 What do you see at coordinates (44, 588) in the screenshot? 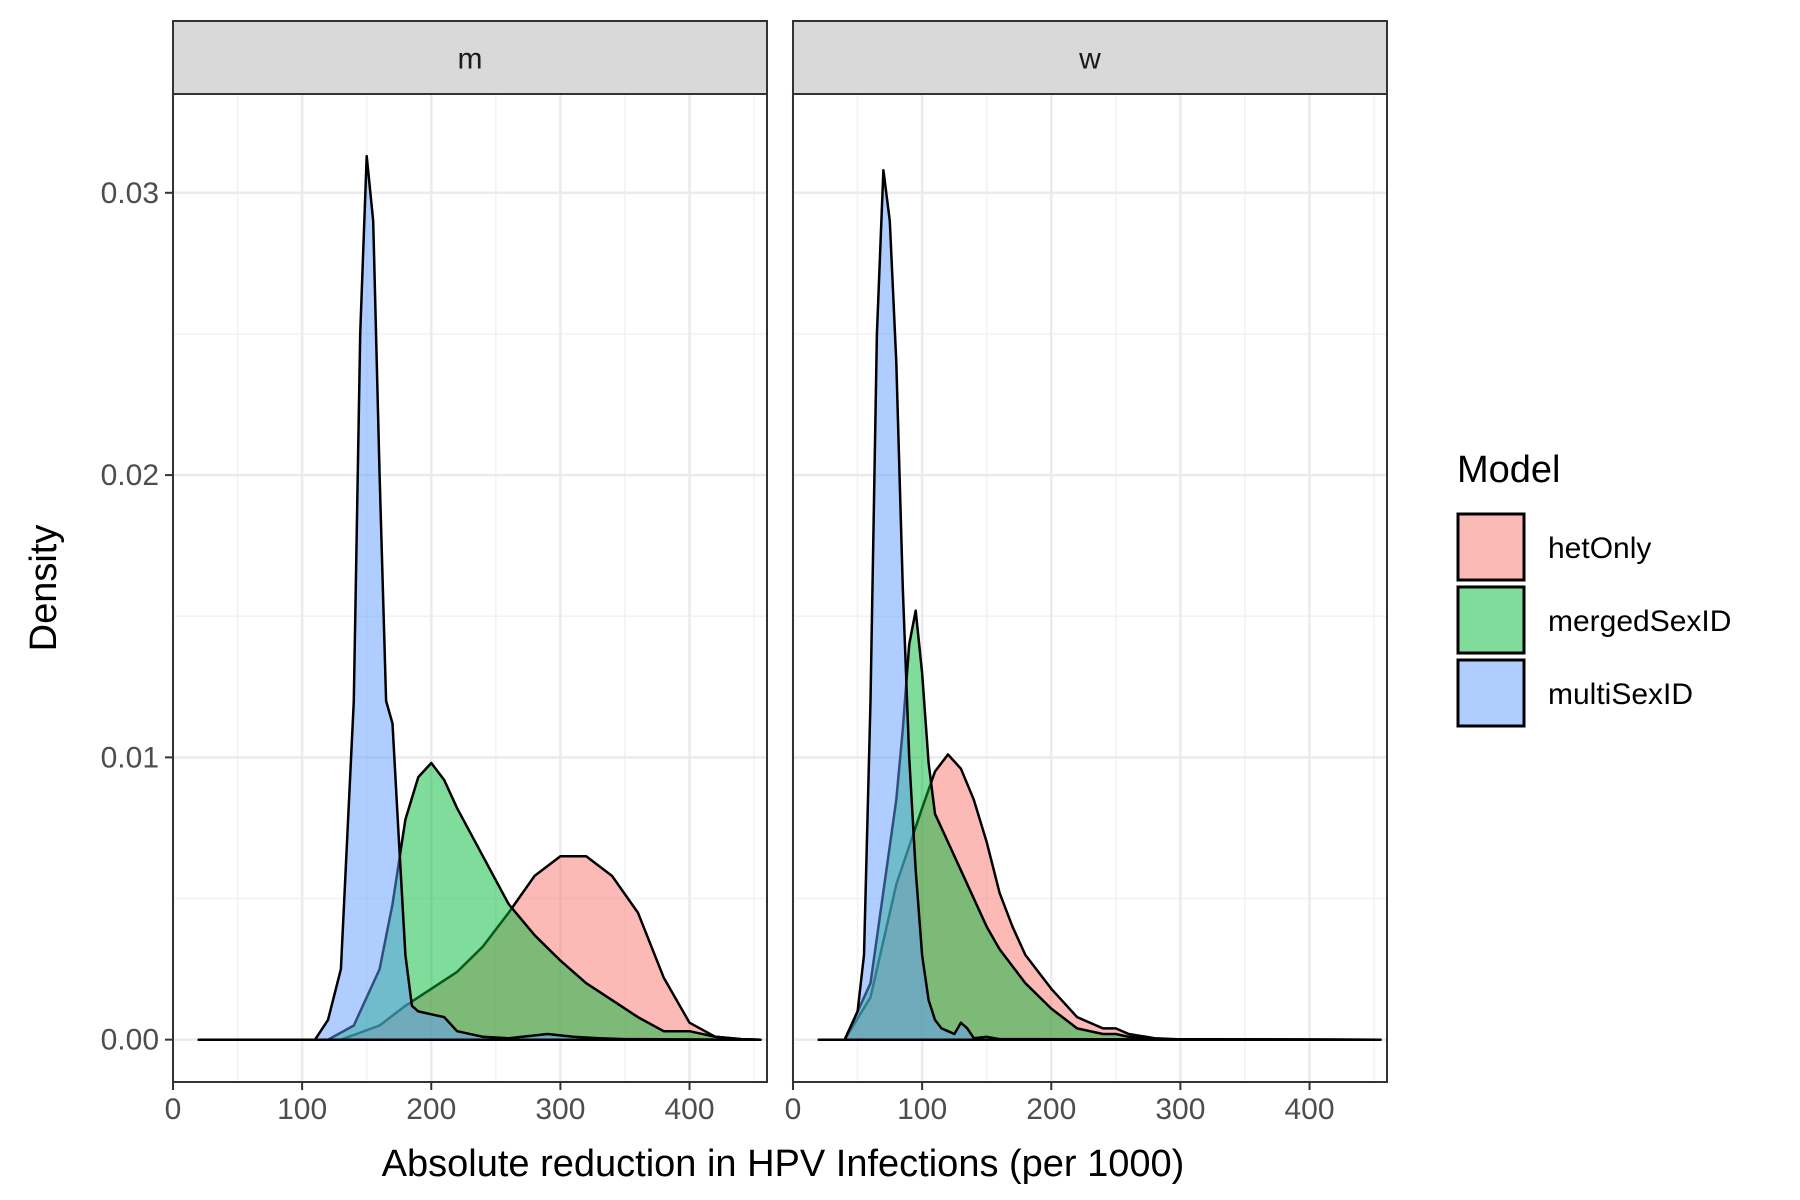
I see `y-axis-title: Density` at bounding box center [44, 588].